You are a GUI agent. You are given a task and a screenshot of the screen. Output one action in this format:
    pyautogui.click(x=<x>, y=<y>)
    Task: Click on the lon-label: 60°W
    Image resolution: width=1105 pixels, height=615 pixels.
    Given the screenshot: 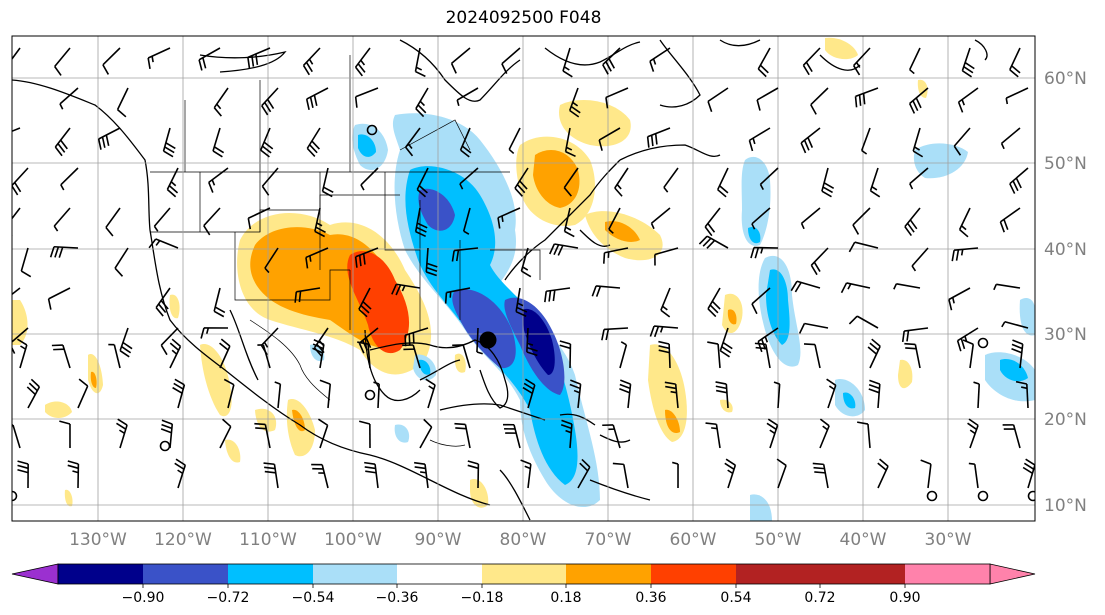 What is the action you would take?
    pyautogui.click(x=693, y=540)
    